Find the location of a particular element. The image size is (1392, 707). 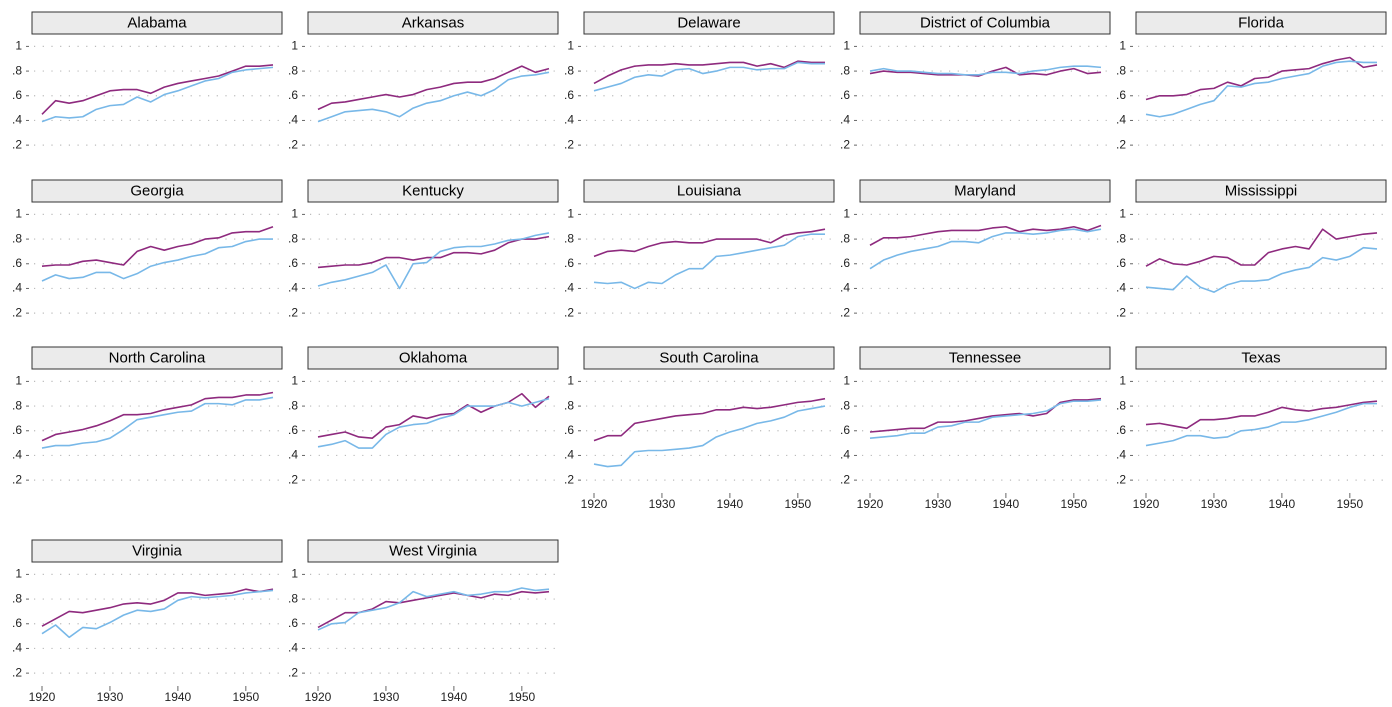

panel-title: South Carolina is located at coordinates (709, 357).